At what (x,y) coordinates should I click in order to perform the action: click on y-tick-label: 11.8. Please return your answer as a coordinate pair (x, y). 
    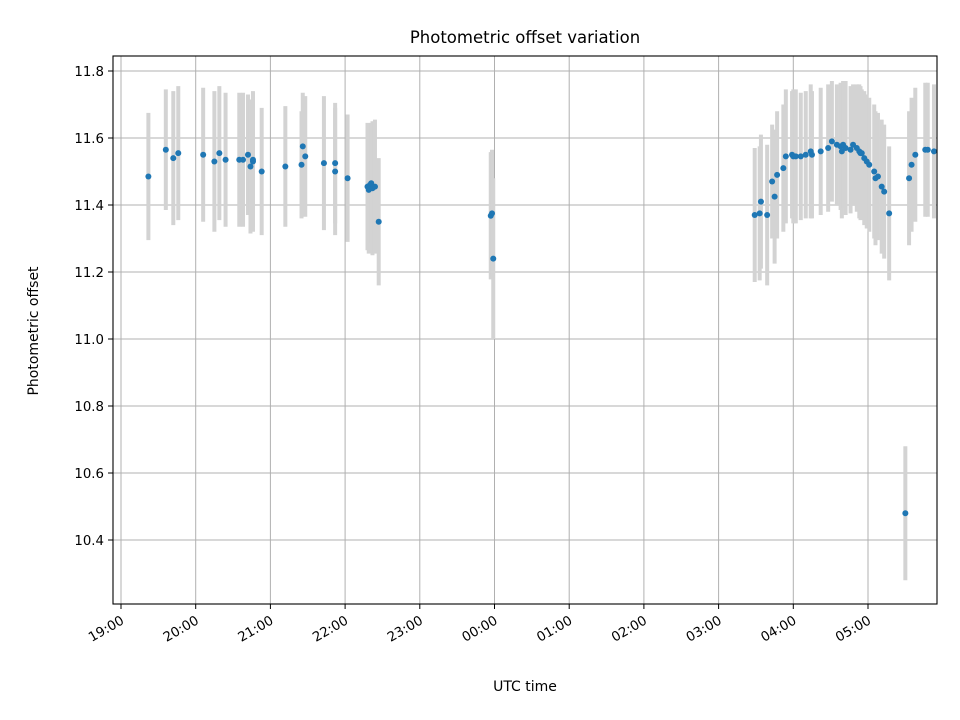
    Looking at the image, I should click on (89, 72).